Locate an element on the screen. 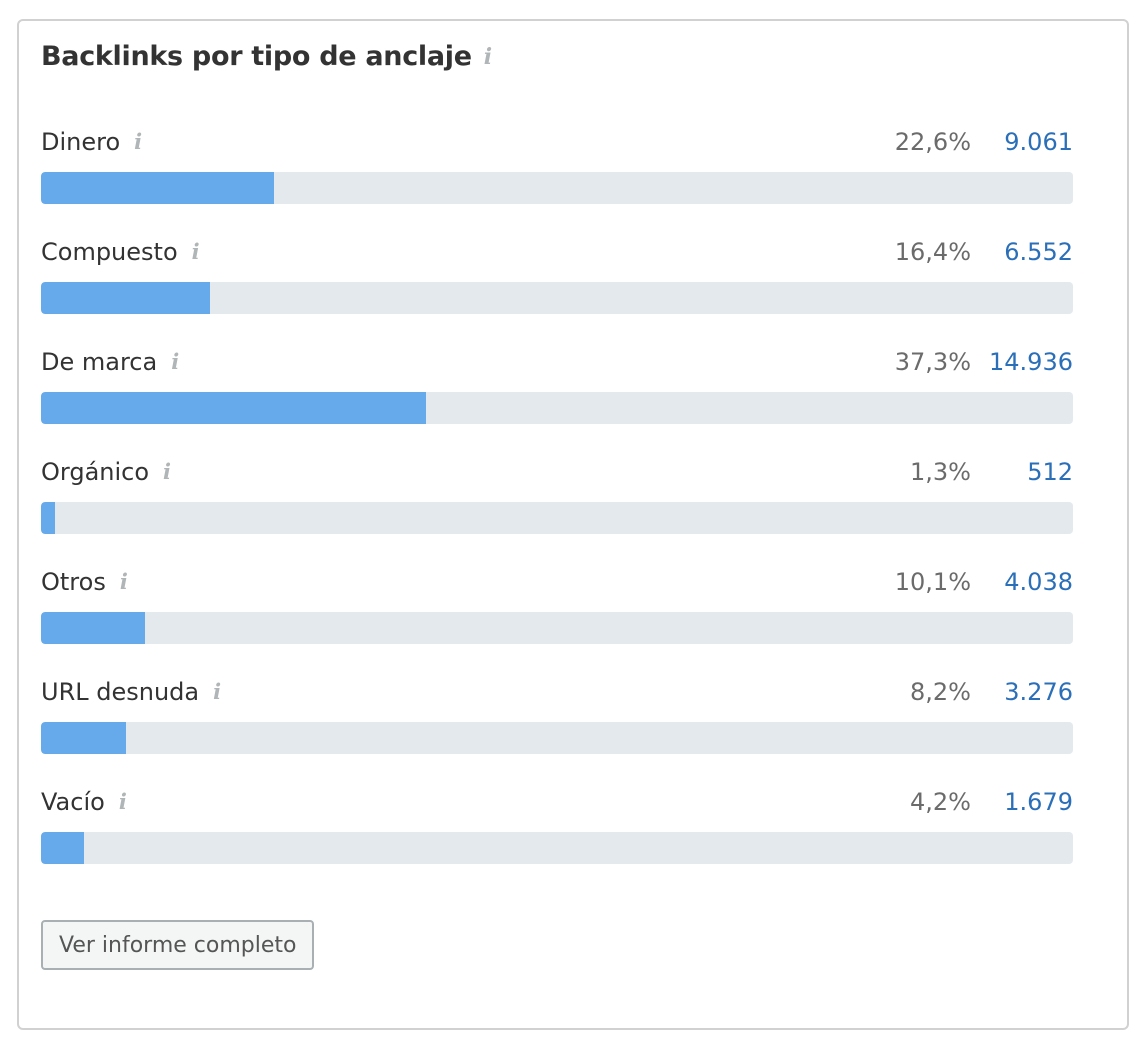  row-label-text: Otros is located at coordinates (73, 582).